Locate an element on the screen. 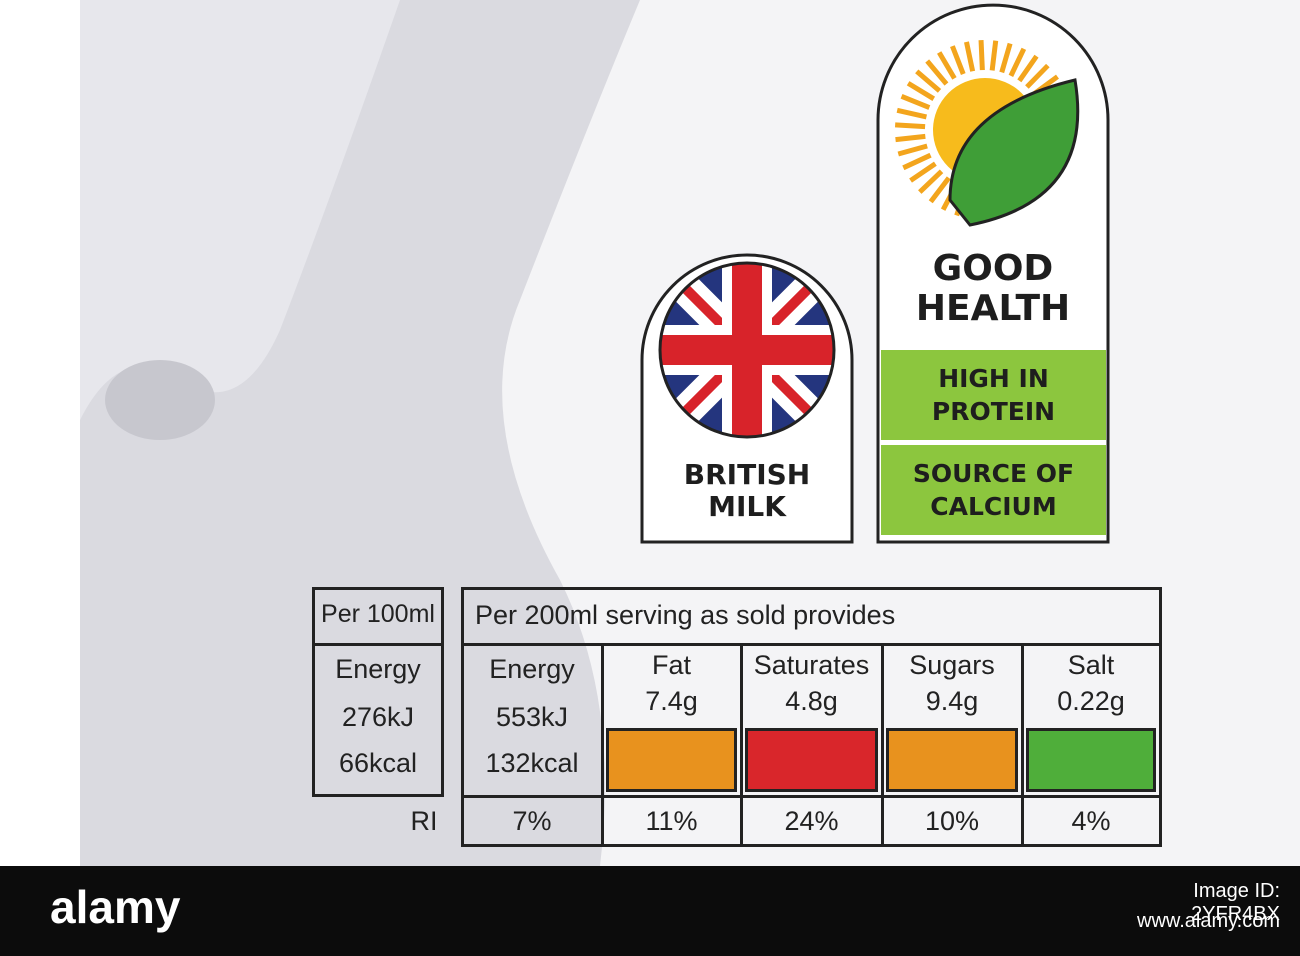  amount: 4.8g is located at coordinates (811, 701).